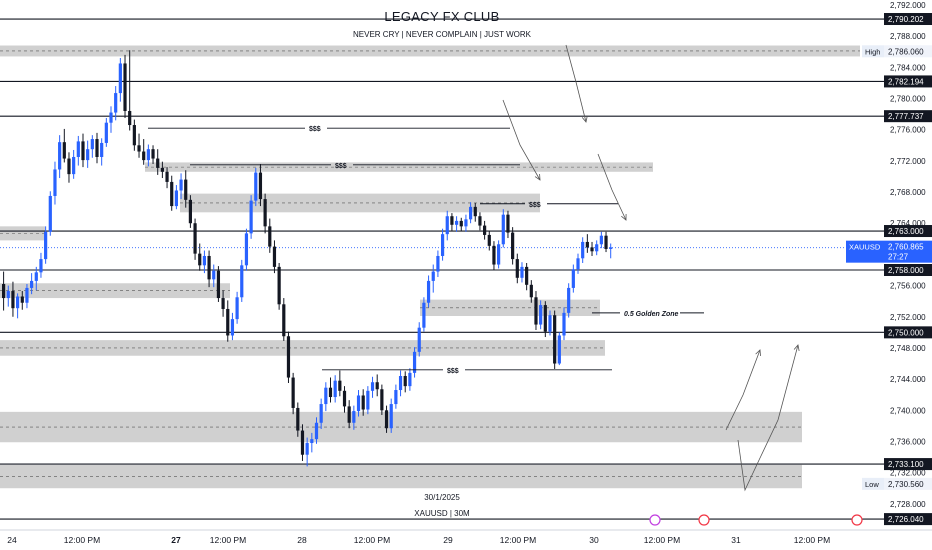 The height and width of the screenshot is (550, 932). What do you see at coordinates (908, 67) in the screenshot?
I see `y-tick-label: 2,784.000` at bounding box center [908, 67].